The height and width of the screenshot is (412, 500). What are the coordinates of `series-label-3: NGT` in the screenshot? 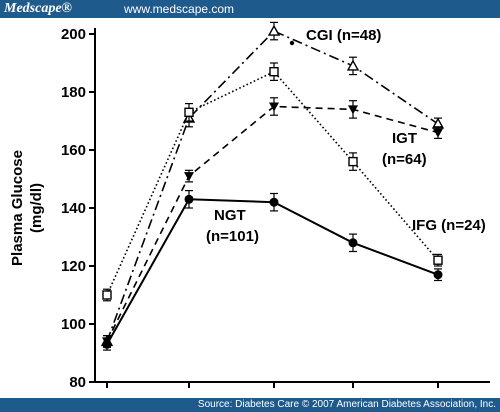 It's located at (230, 215).